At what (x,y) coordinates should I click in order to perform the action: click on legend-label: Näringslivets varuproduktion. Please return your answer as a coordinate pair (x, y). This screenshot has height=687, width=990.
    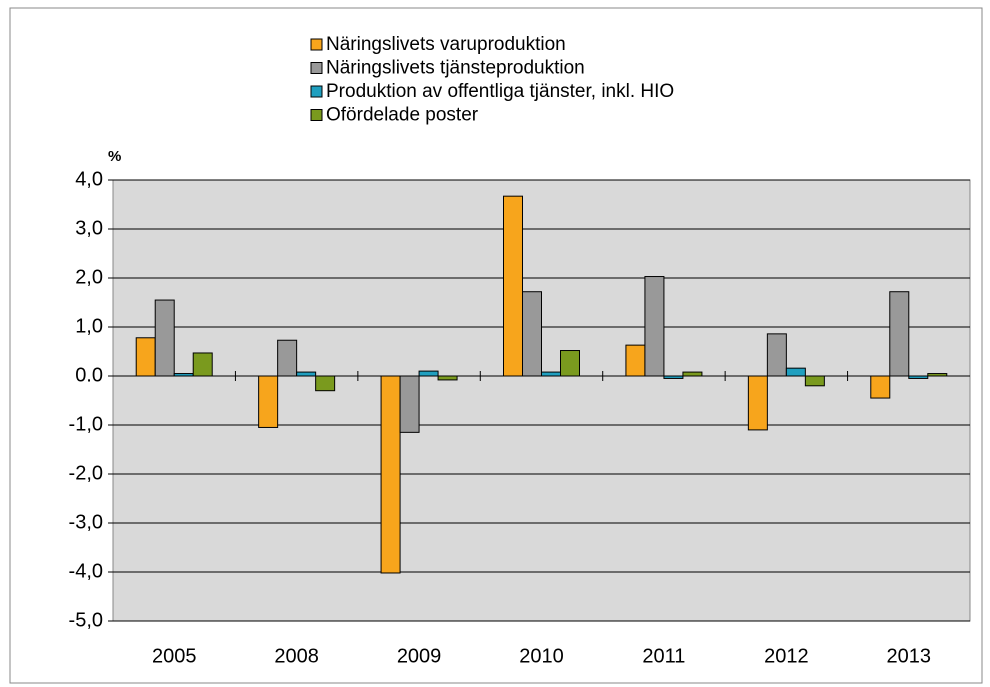
    Looking at the image, I should click on (446, 44).